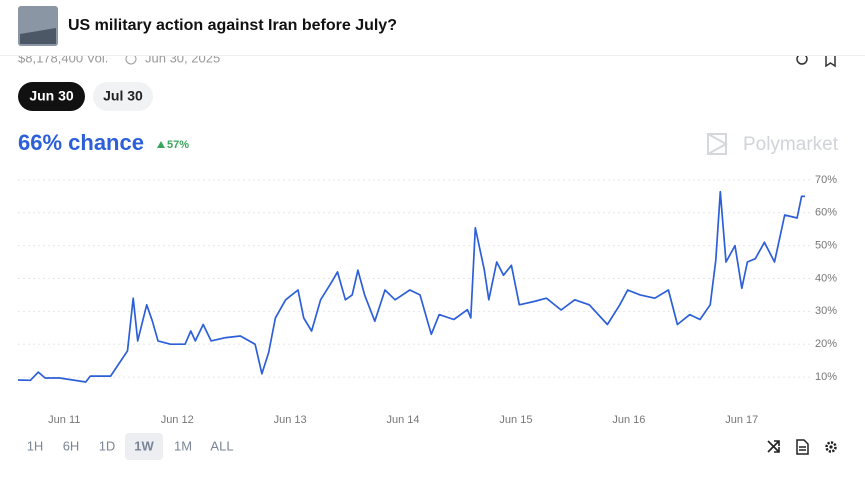 The height and width of the screenshot is (478, 865). I want to click on thumbnail-ship, so click(38, 36).